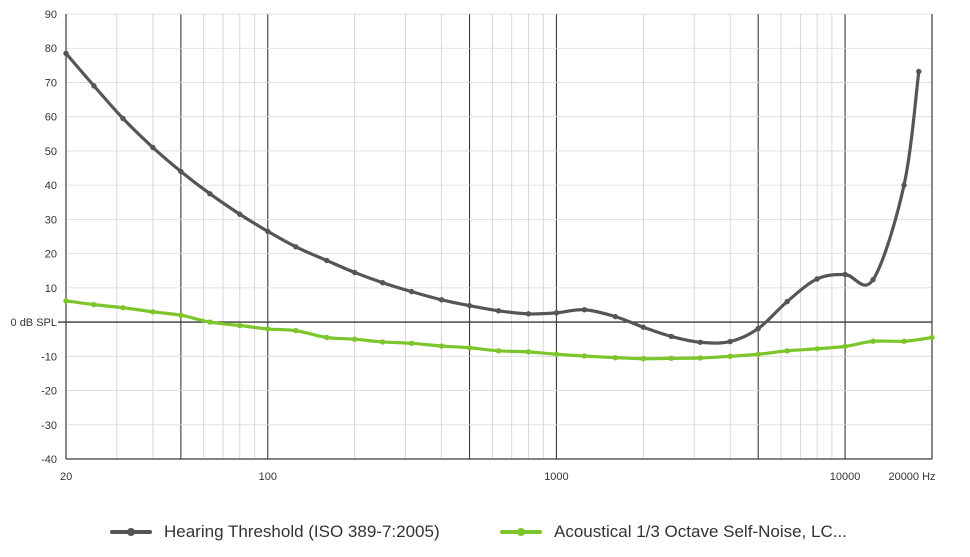 The image size is (970, 557). What do you see at coordinates (49, 426) in the screenshot?
I see `y-tick-label: -30` at bounding box center [49, 426].